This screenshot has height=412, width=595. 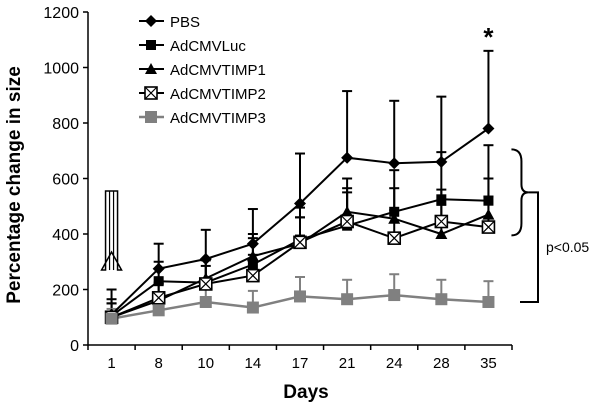 What do you see at coordinates (347, 363) in the screenshot?
I see `x-tick-label: 21` at bounding box center [347, 363].